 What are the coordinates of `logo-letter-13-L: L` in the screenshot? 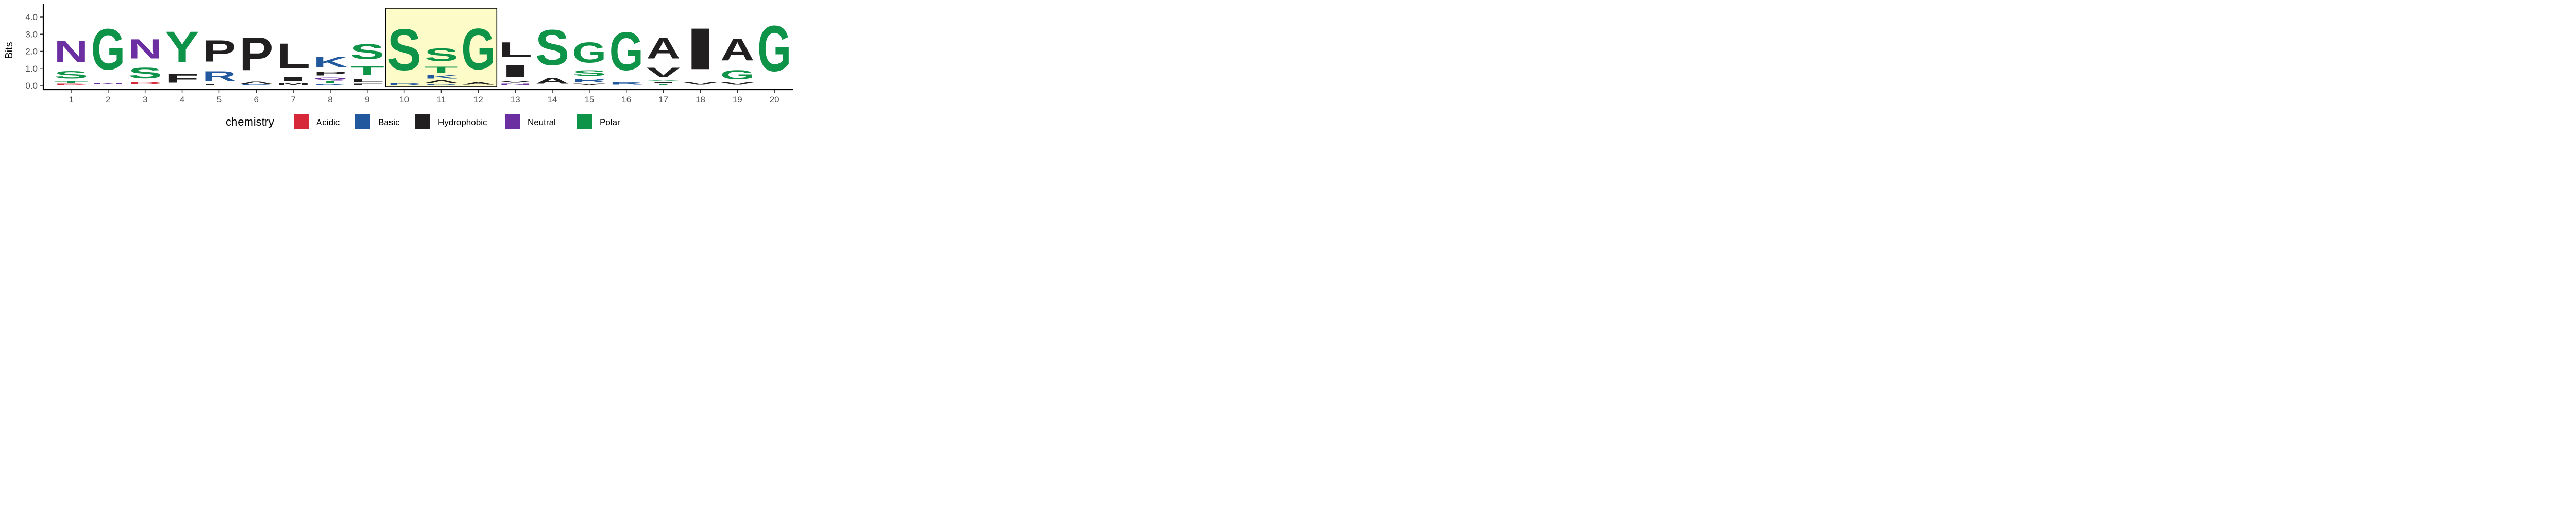 It's located at (515, 50).